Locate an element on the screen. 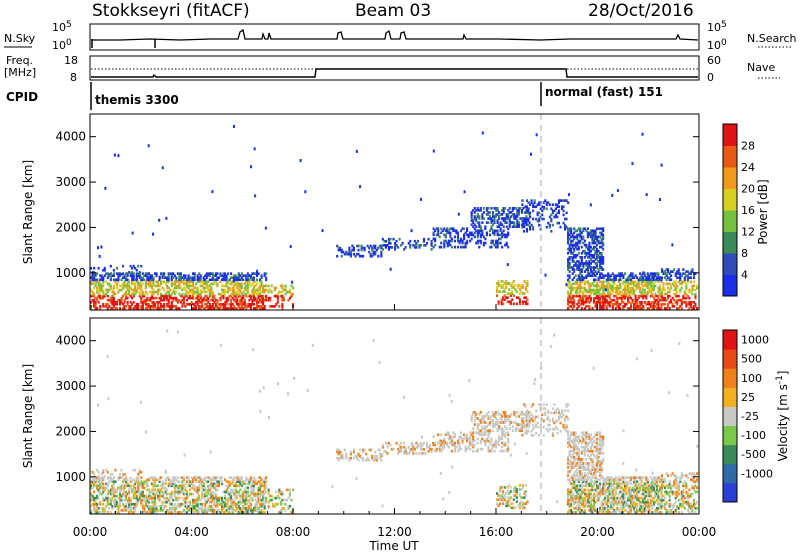 This screenshot has width=800, height=554. nsky-tick-bottom-right: 100 is located at coordinates (717, 45).